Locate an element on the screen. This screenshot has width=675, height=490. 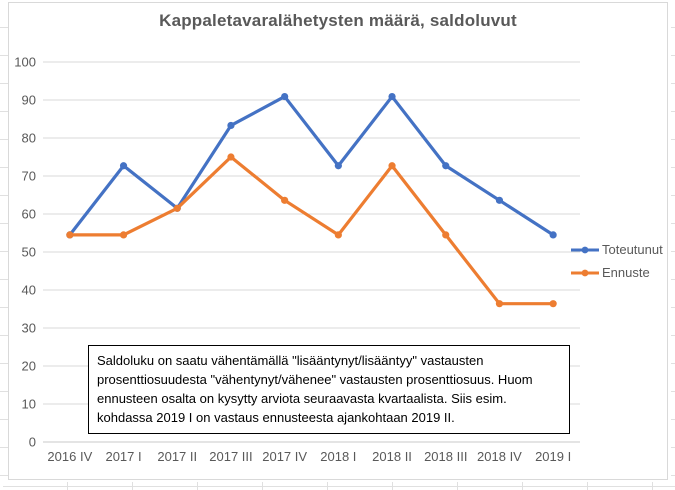
x-axis-tick-label: 2018 IV is located at coordinates (499, 456).